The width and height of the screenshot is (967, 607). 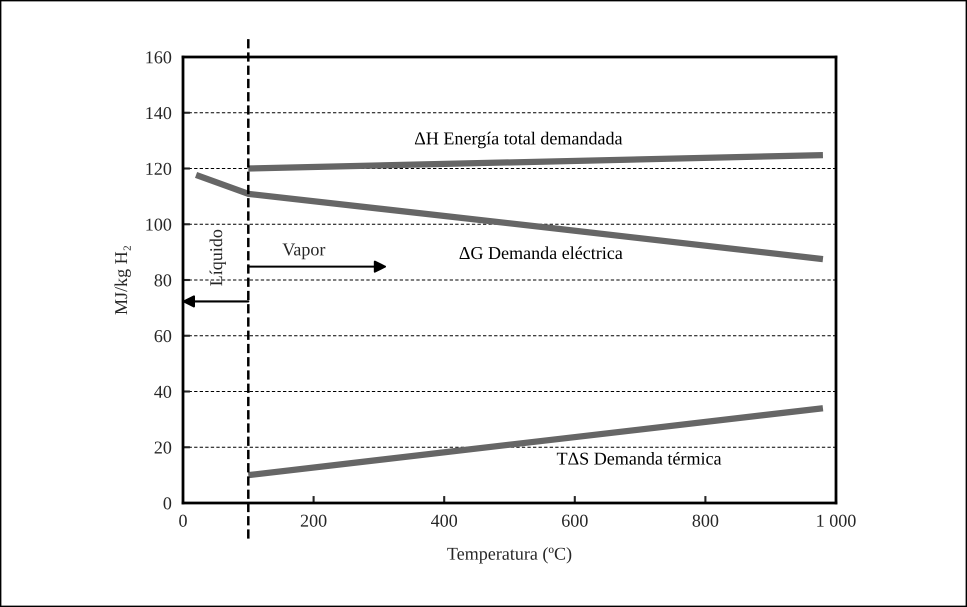 What do you see at coordinates (509, 555) in the screenshot?
I see `x-axis-title: Temperatura (ºC)` at bounding box center [509, 555].